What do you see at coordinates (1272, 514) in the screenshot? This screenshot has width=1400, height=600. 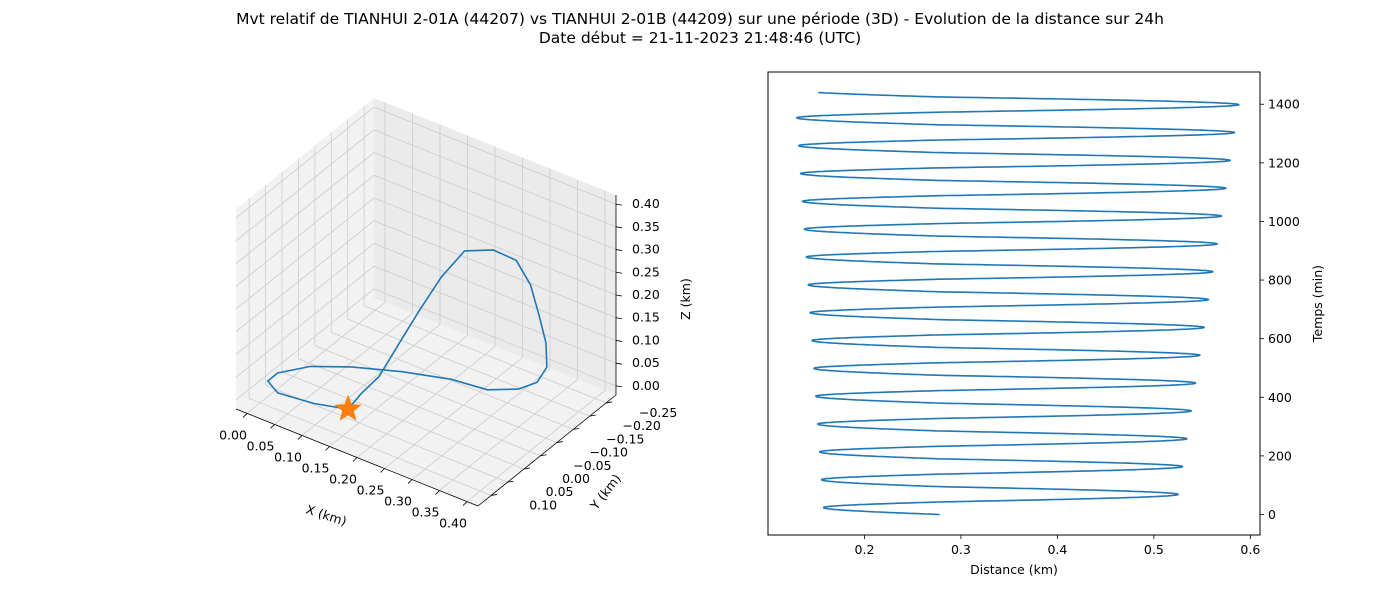 I see `y-tick-label: 0` at bounding box center [1272, 514].